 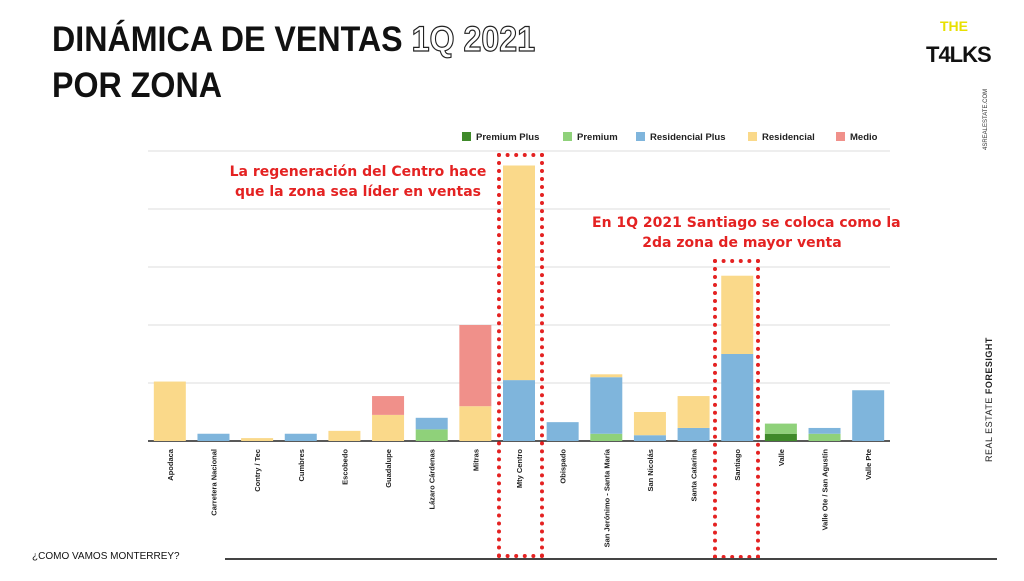 What do you see at coordinates (169, 411) in the screenshot?
I see `bar-apodaca-residencial` at bounding box center [169, 411].